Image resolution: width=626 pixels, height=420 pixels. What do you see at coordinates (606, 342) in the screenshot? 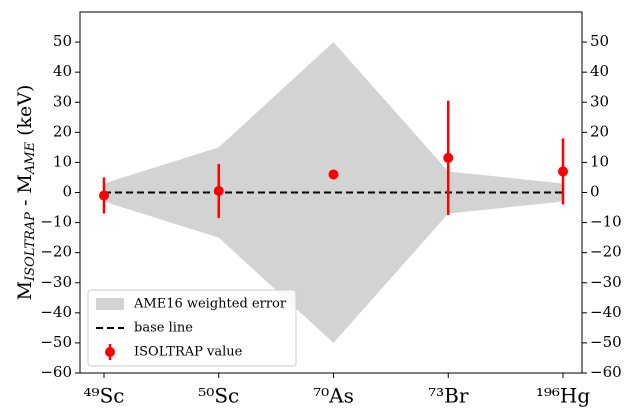
I see `y2-tick-label: −50` at bounding box center [606, 342].